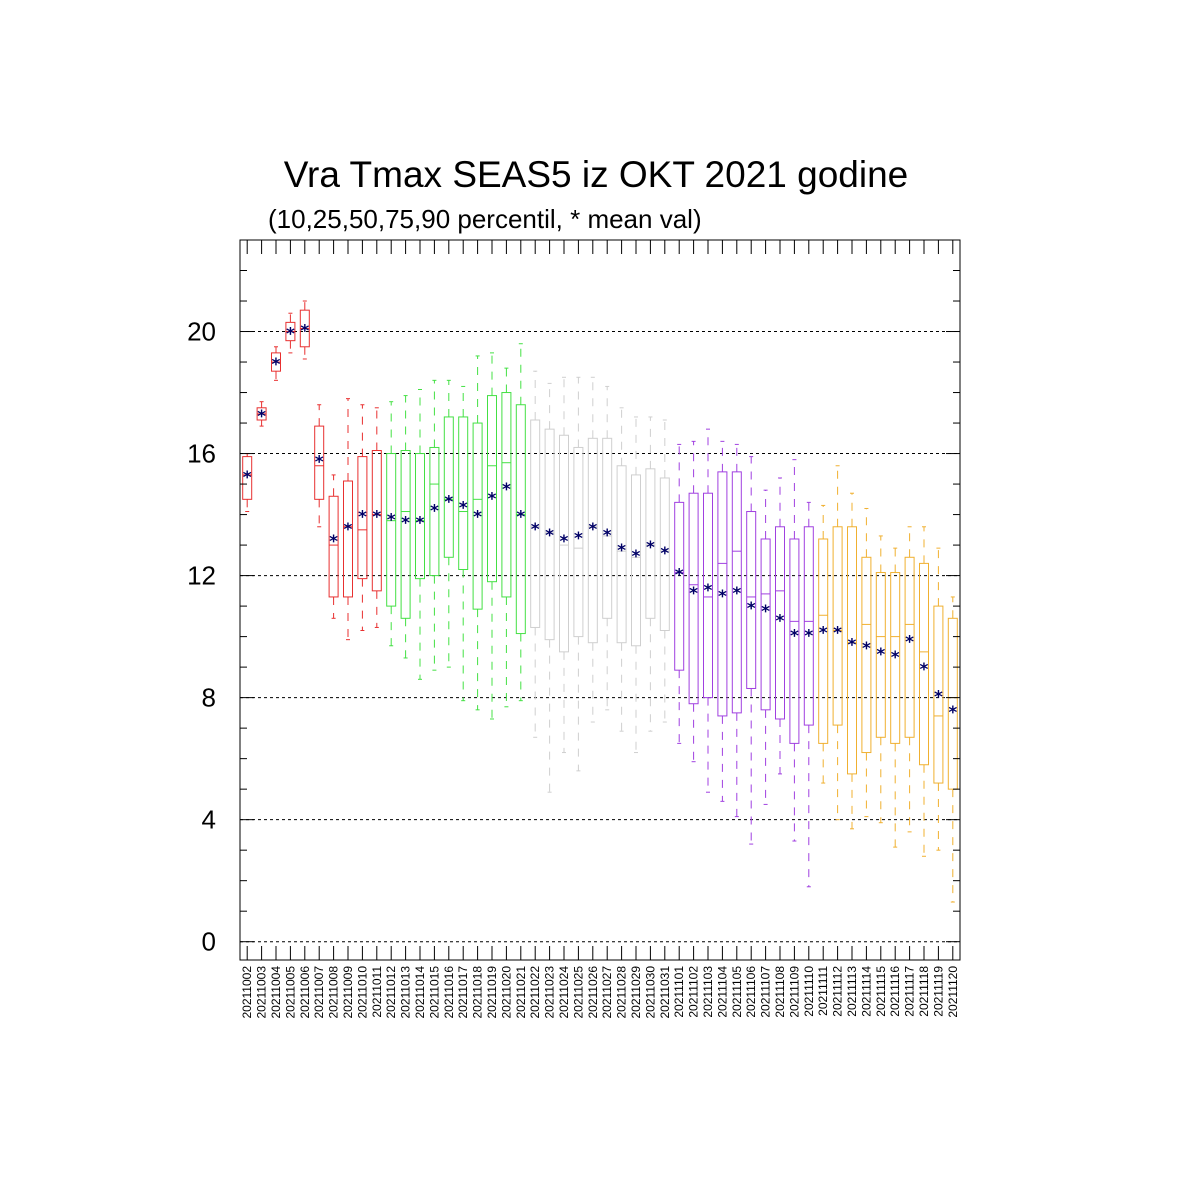  Describe the element at coordinates (485, 219) in the screenshot. I see `chart-subtitle: (10,25,50,75,90 percentil, * mean val)` at that location.